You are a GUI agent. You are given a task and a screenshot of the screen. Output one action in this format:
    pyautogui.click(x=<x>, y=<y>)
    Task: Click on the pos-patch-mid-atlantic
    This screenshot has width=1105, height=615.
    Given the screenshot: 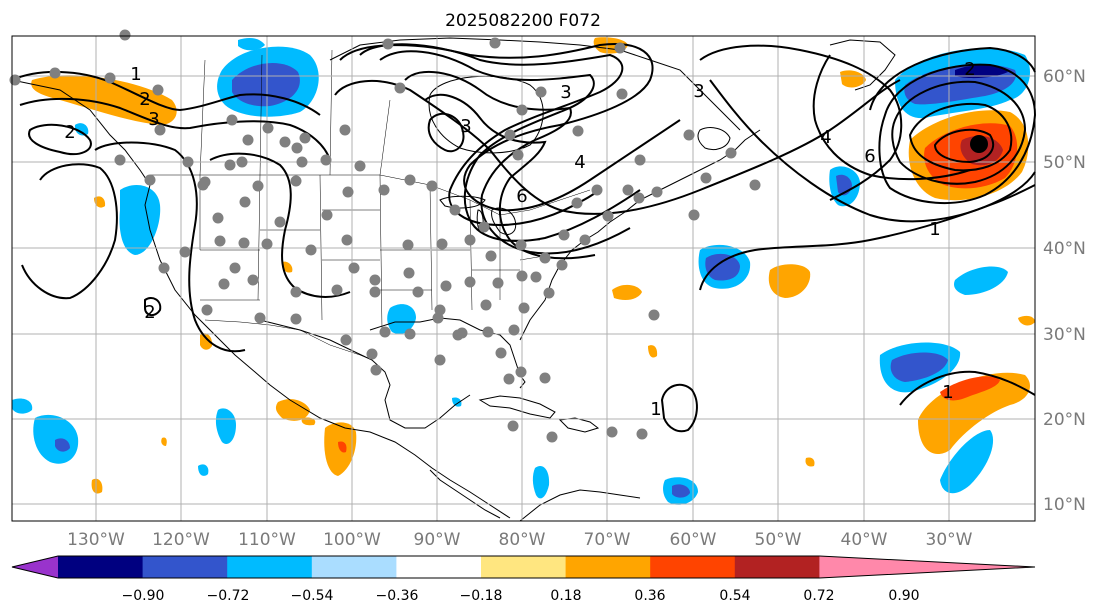 What is the action you would take?
    pyautogui.click(x=789, y=281)
    